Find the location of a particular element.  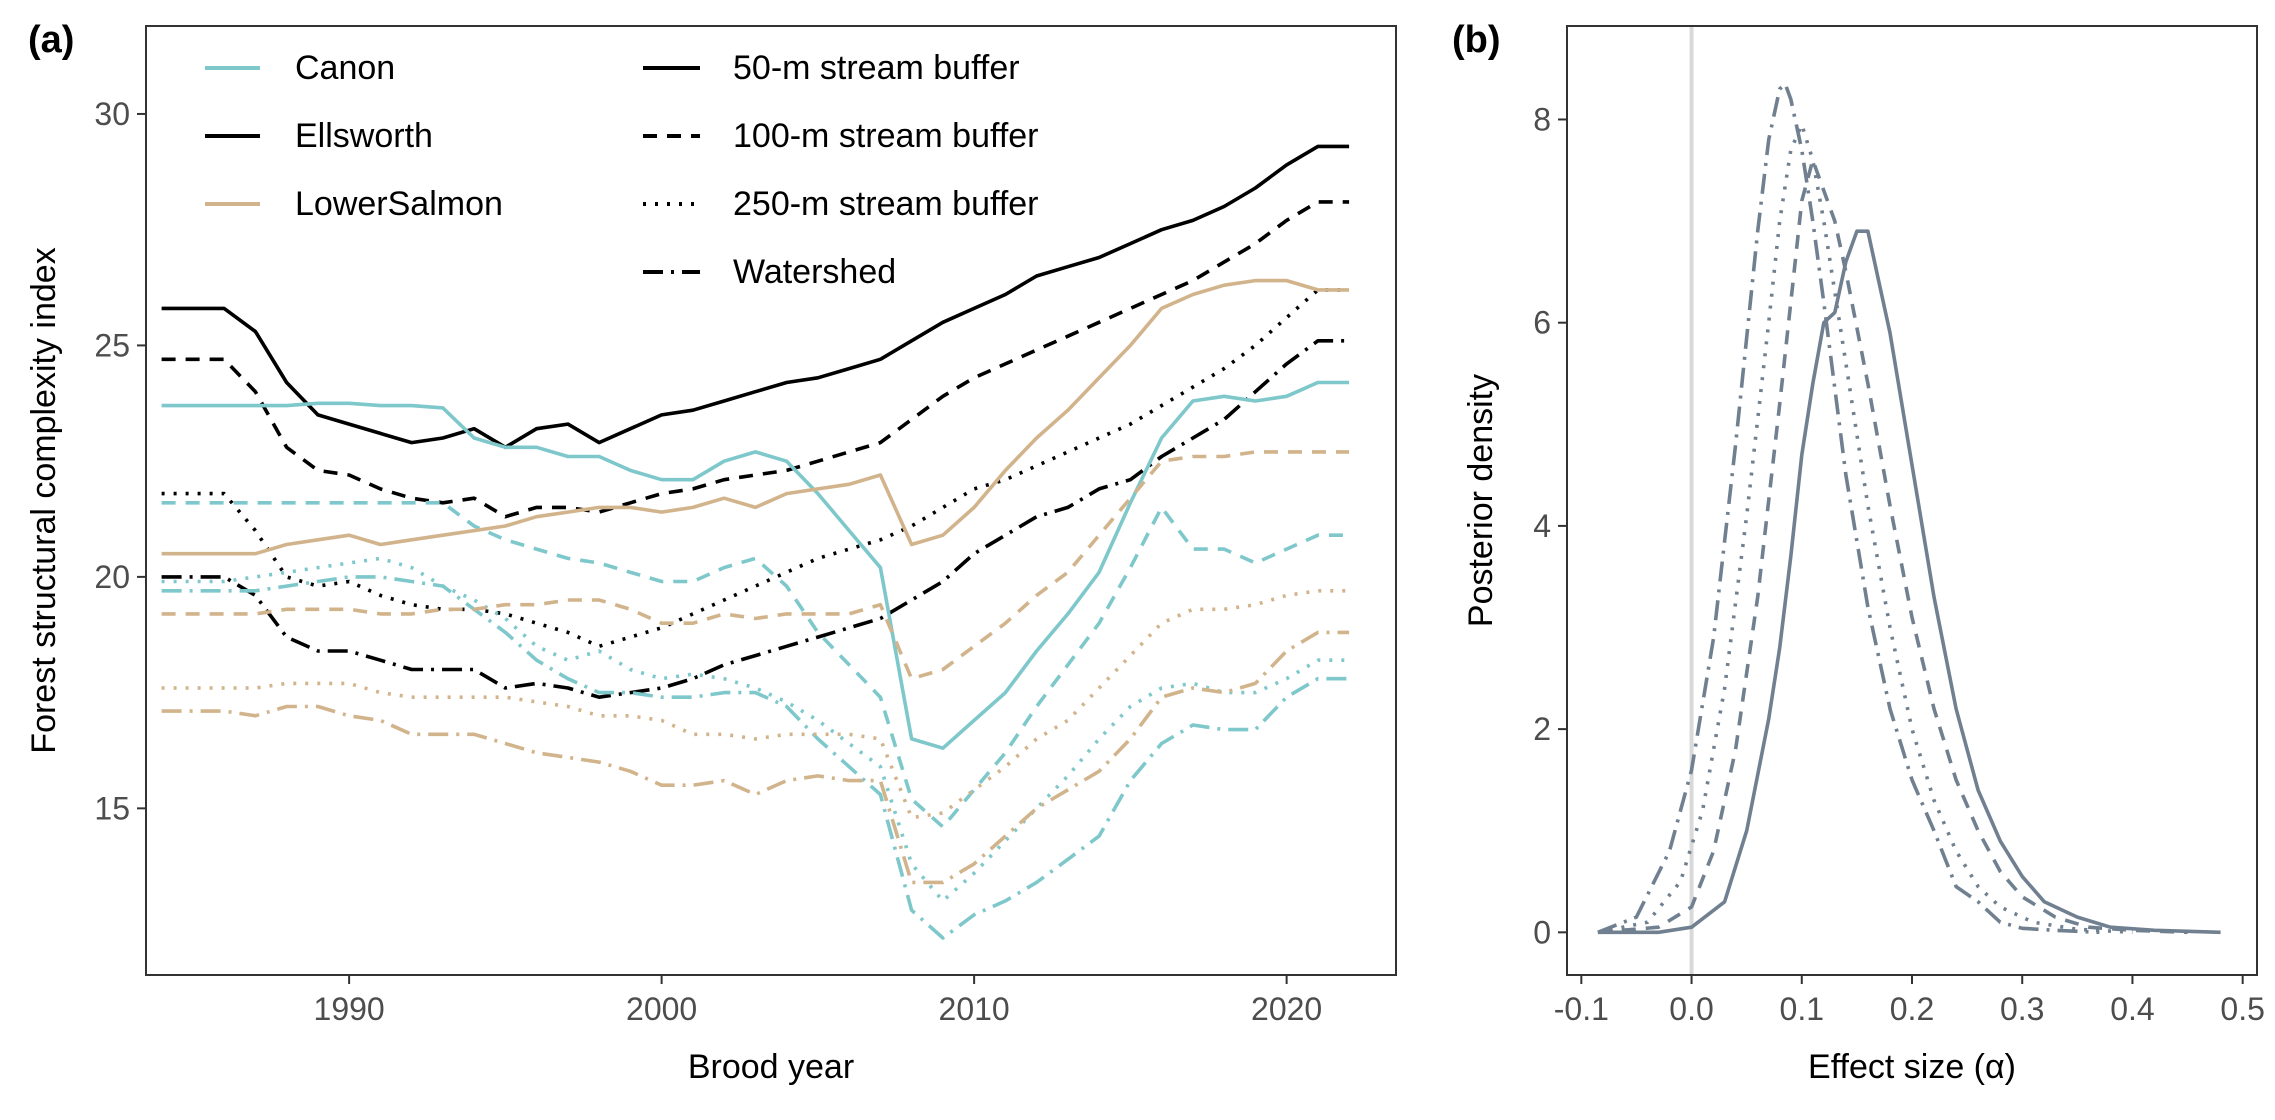

legend-label-watershed: Watershed is located at coordinates (814, 272).